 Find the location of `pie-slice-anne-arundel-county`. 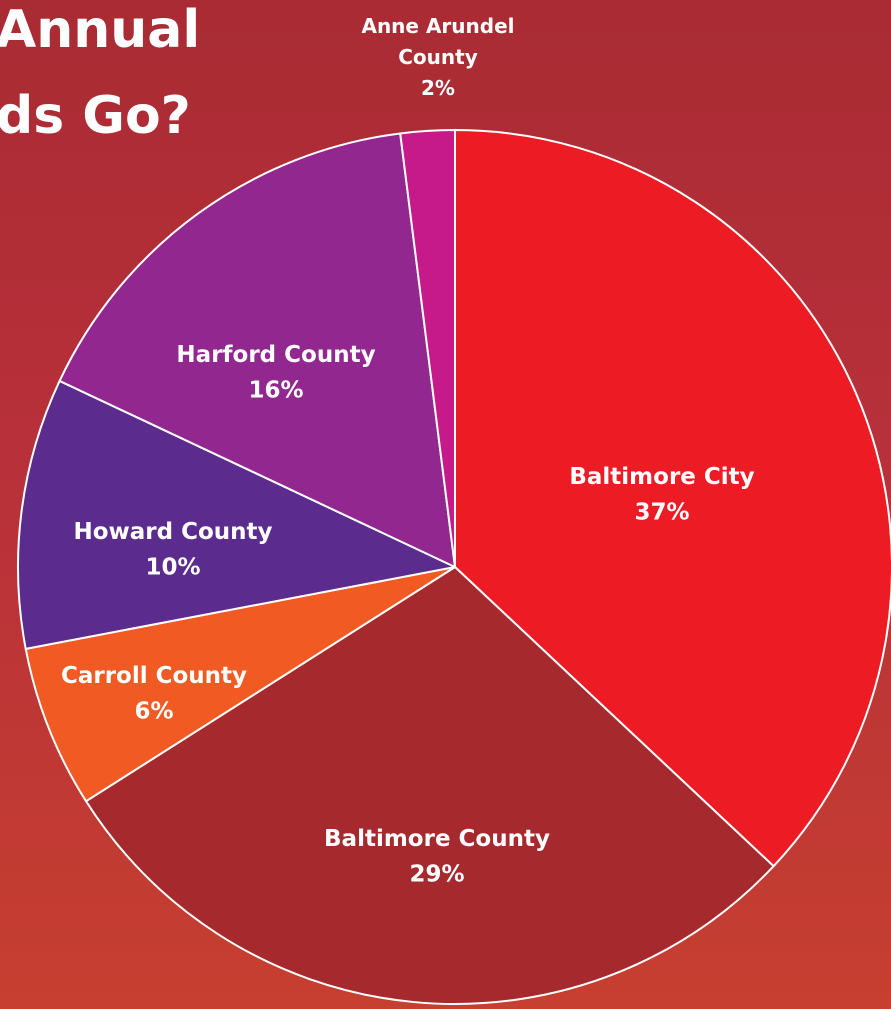

pie-slice-anne-arundel-county is located at coordinates (427, 348).